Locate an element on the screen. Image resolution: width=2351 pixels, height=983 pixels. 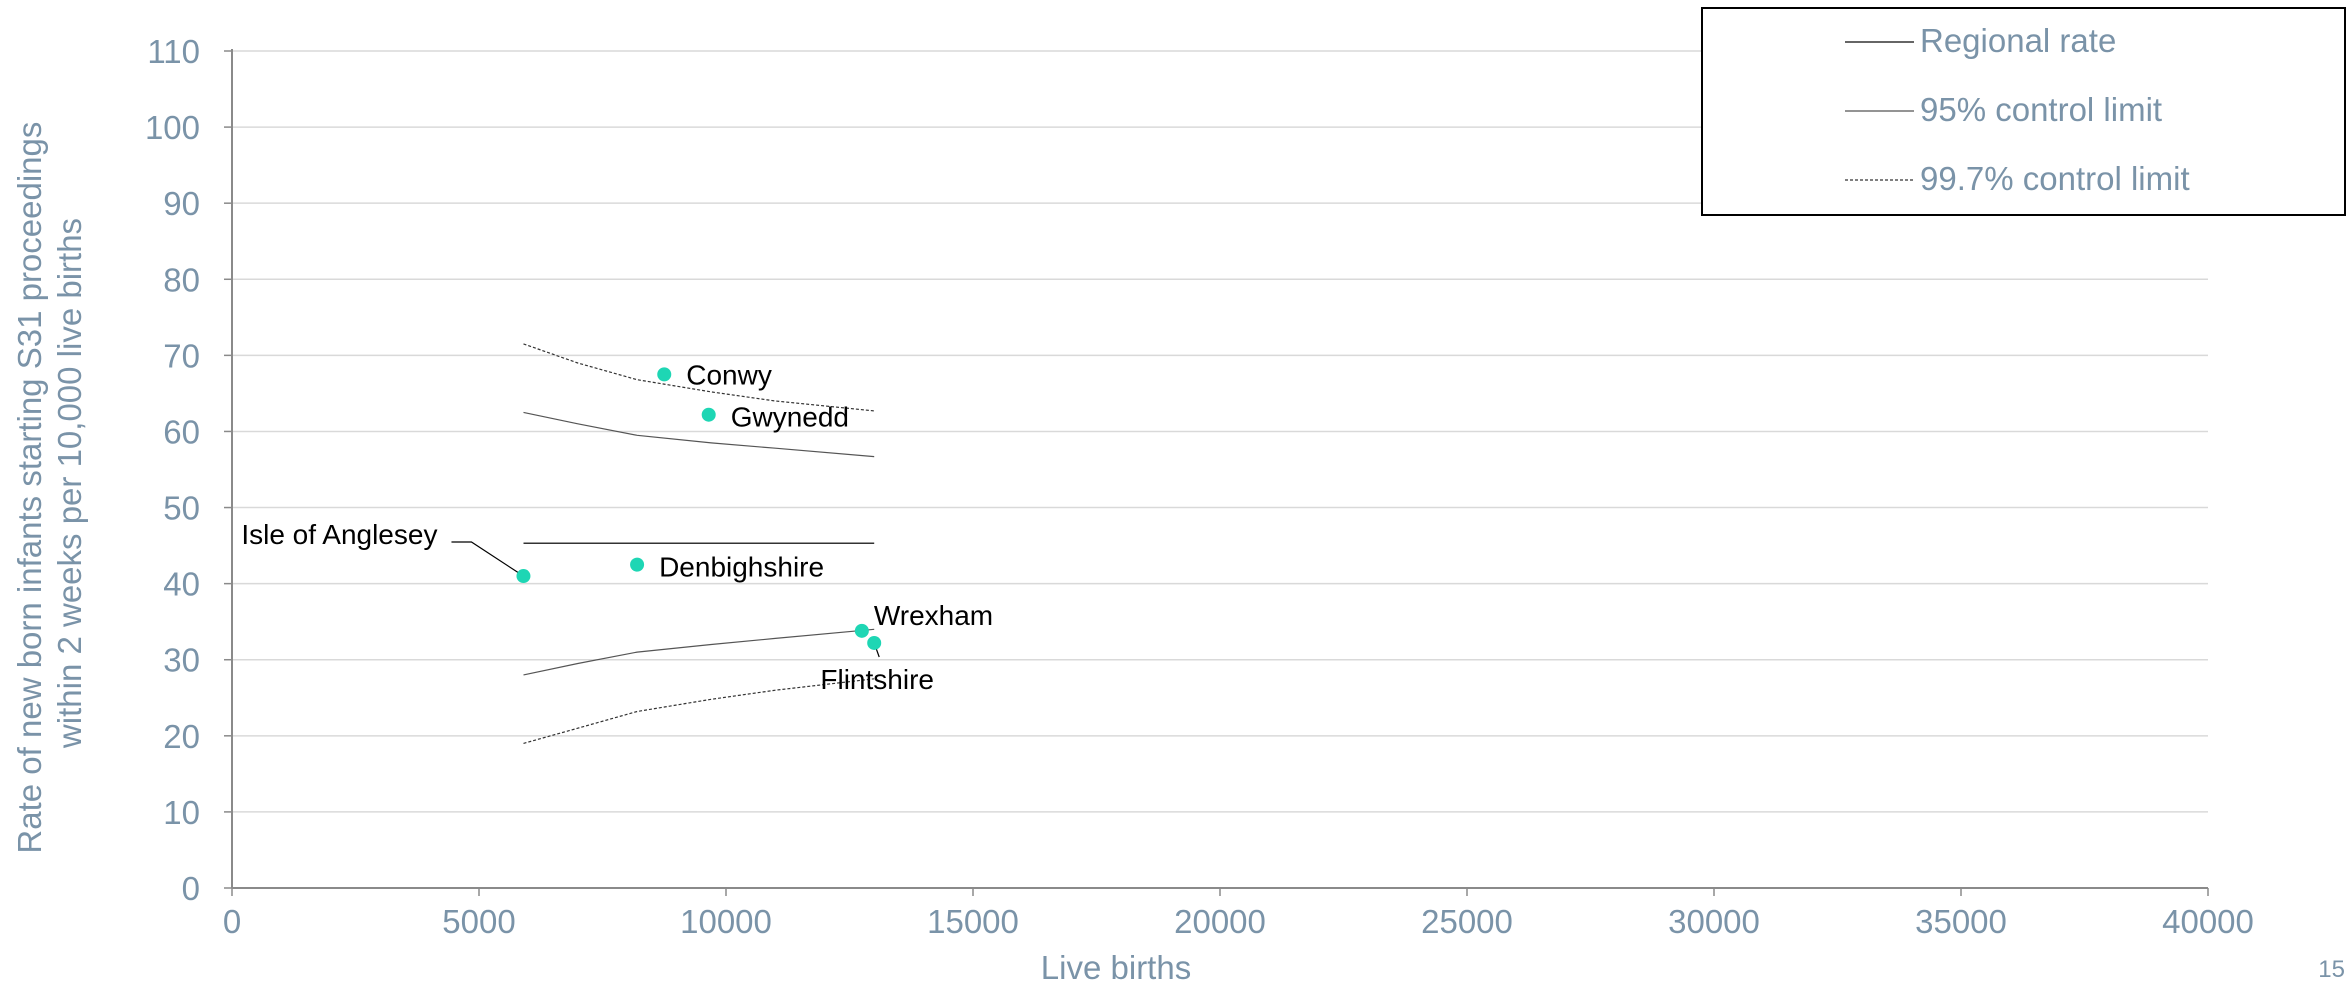
point-label-gwynedd: Gwynedd is located at coordinates (790, 417).